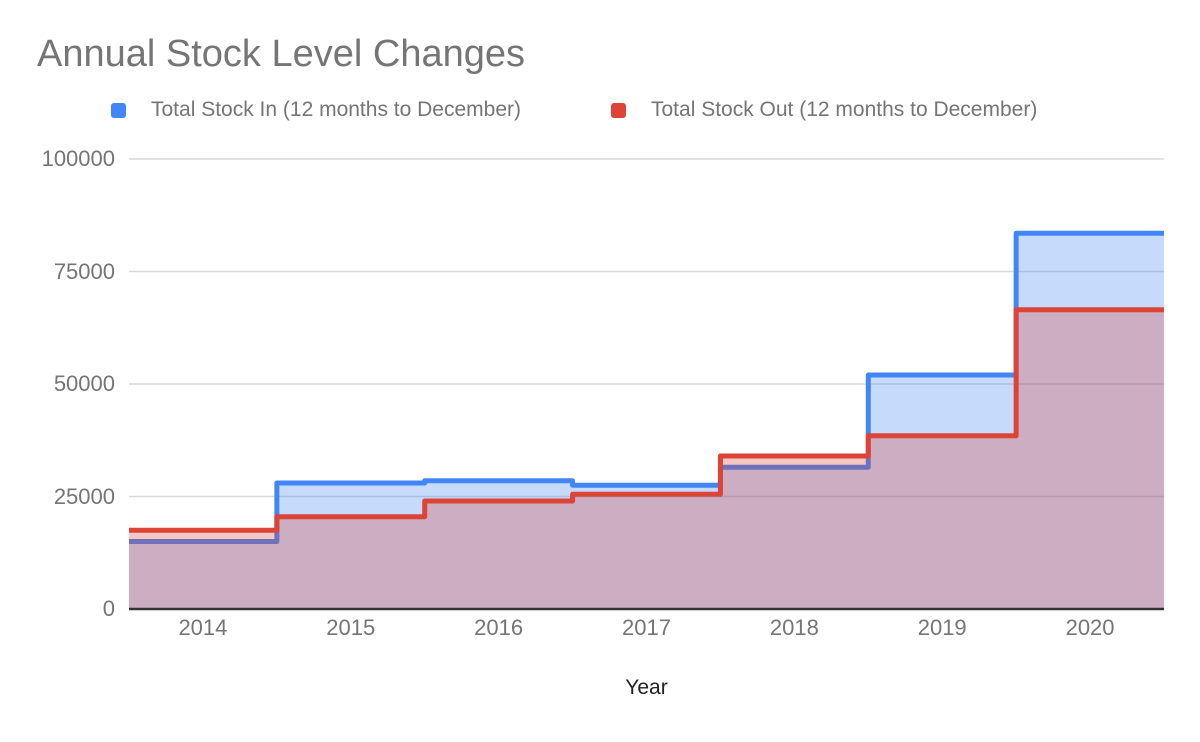 The width and height of the screenshot is (1200, 742). What do you see at coordinates (281, 54) in the screenshot?
I see `chart-title: Annual Stock Level Changes` at bounding box center [281, 54].